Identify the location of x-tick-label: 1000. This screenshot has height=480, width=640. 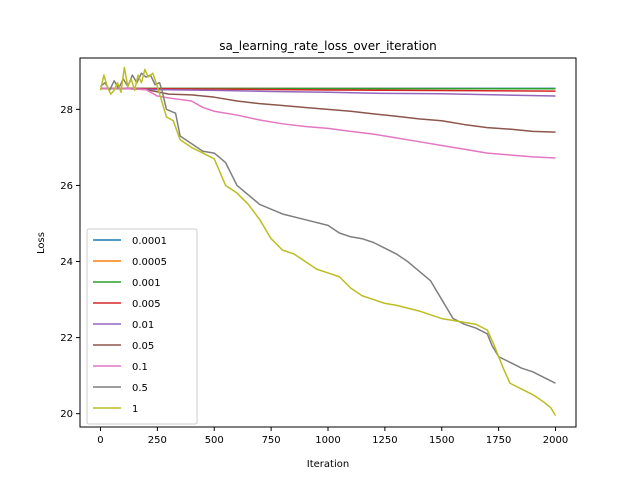
(327, 440).